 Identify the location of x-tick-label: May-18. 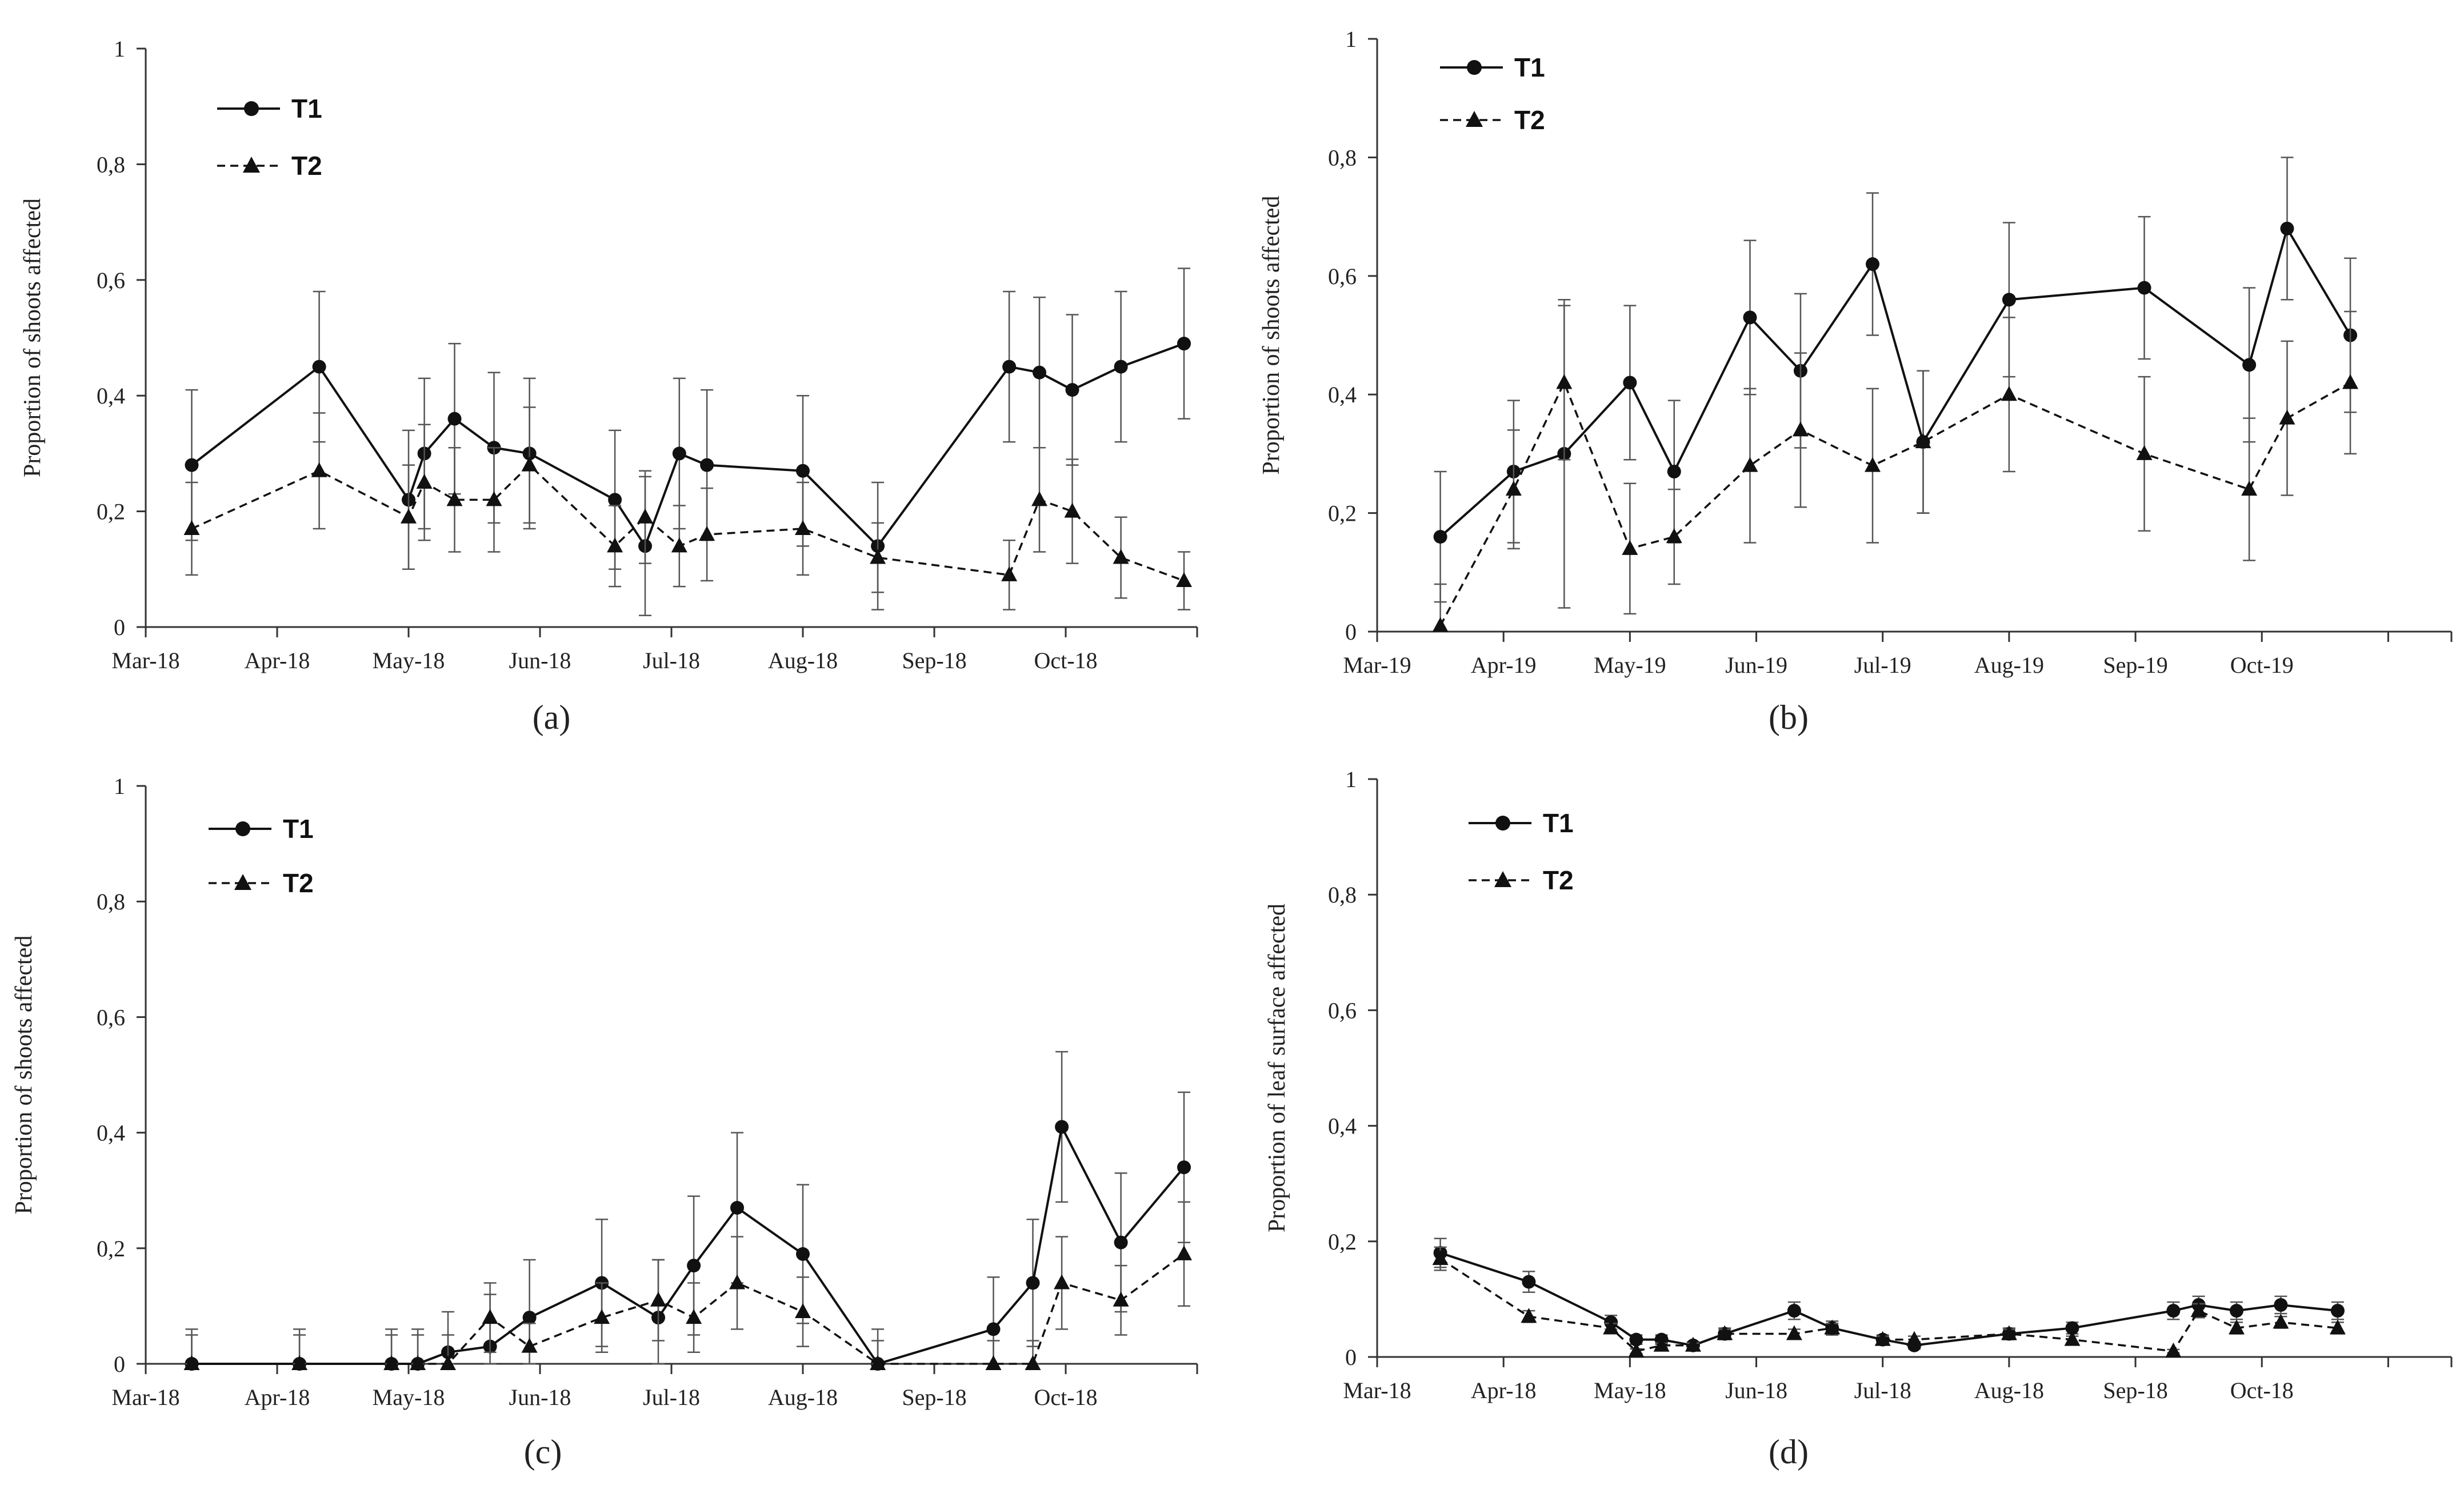
(1630, 1390).